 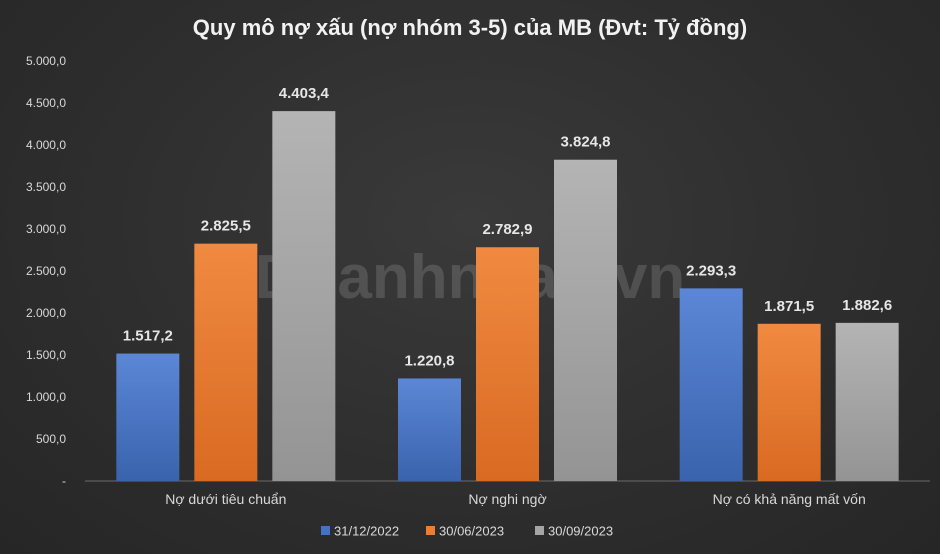 I want to click on data-label: 2.293,3, so click(x=711, y=270).